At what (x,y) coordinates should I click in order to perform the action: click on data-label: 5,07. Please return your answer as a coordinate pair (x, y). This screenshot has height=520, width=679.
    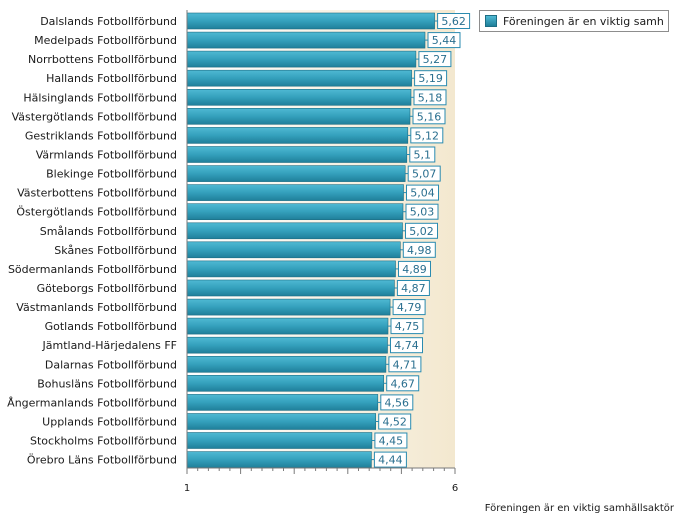
    Looking at the image, I should click on (424, 174).